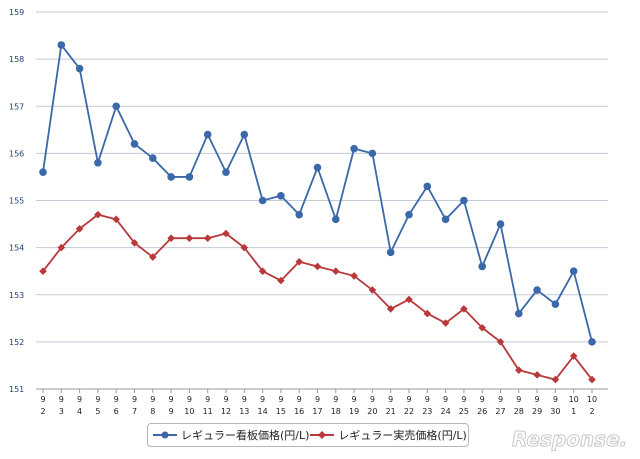  I want to click on x-tick-day: 15, so click(281, 411).